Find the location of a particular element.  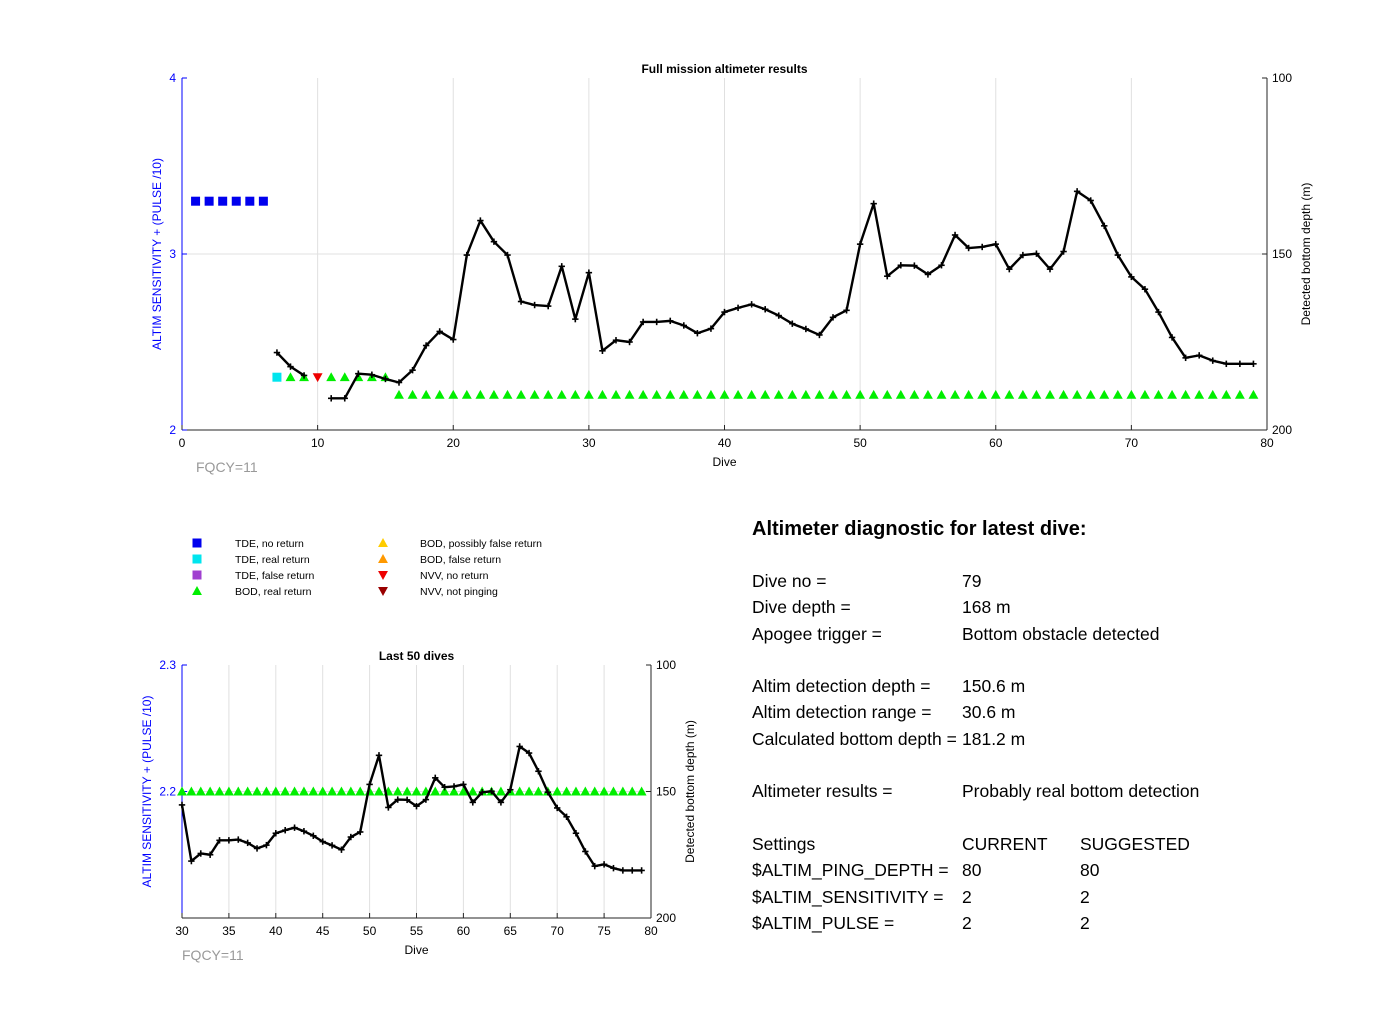

pulse-suggested: 2 is located at coordinates (1085, 922).